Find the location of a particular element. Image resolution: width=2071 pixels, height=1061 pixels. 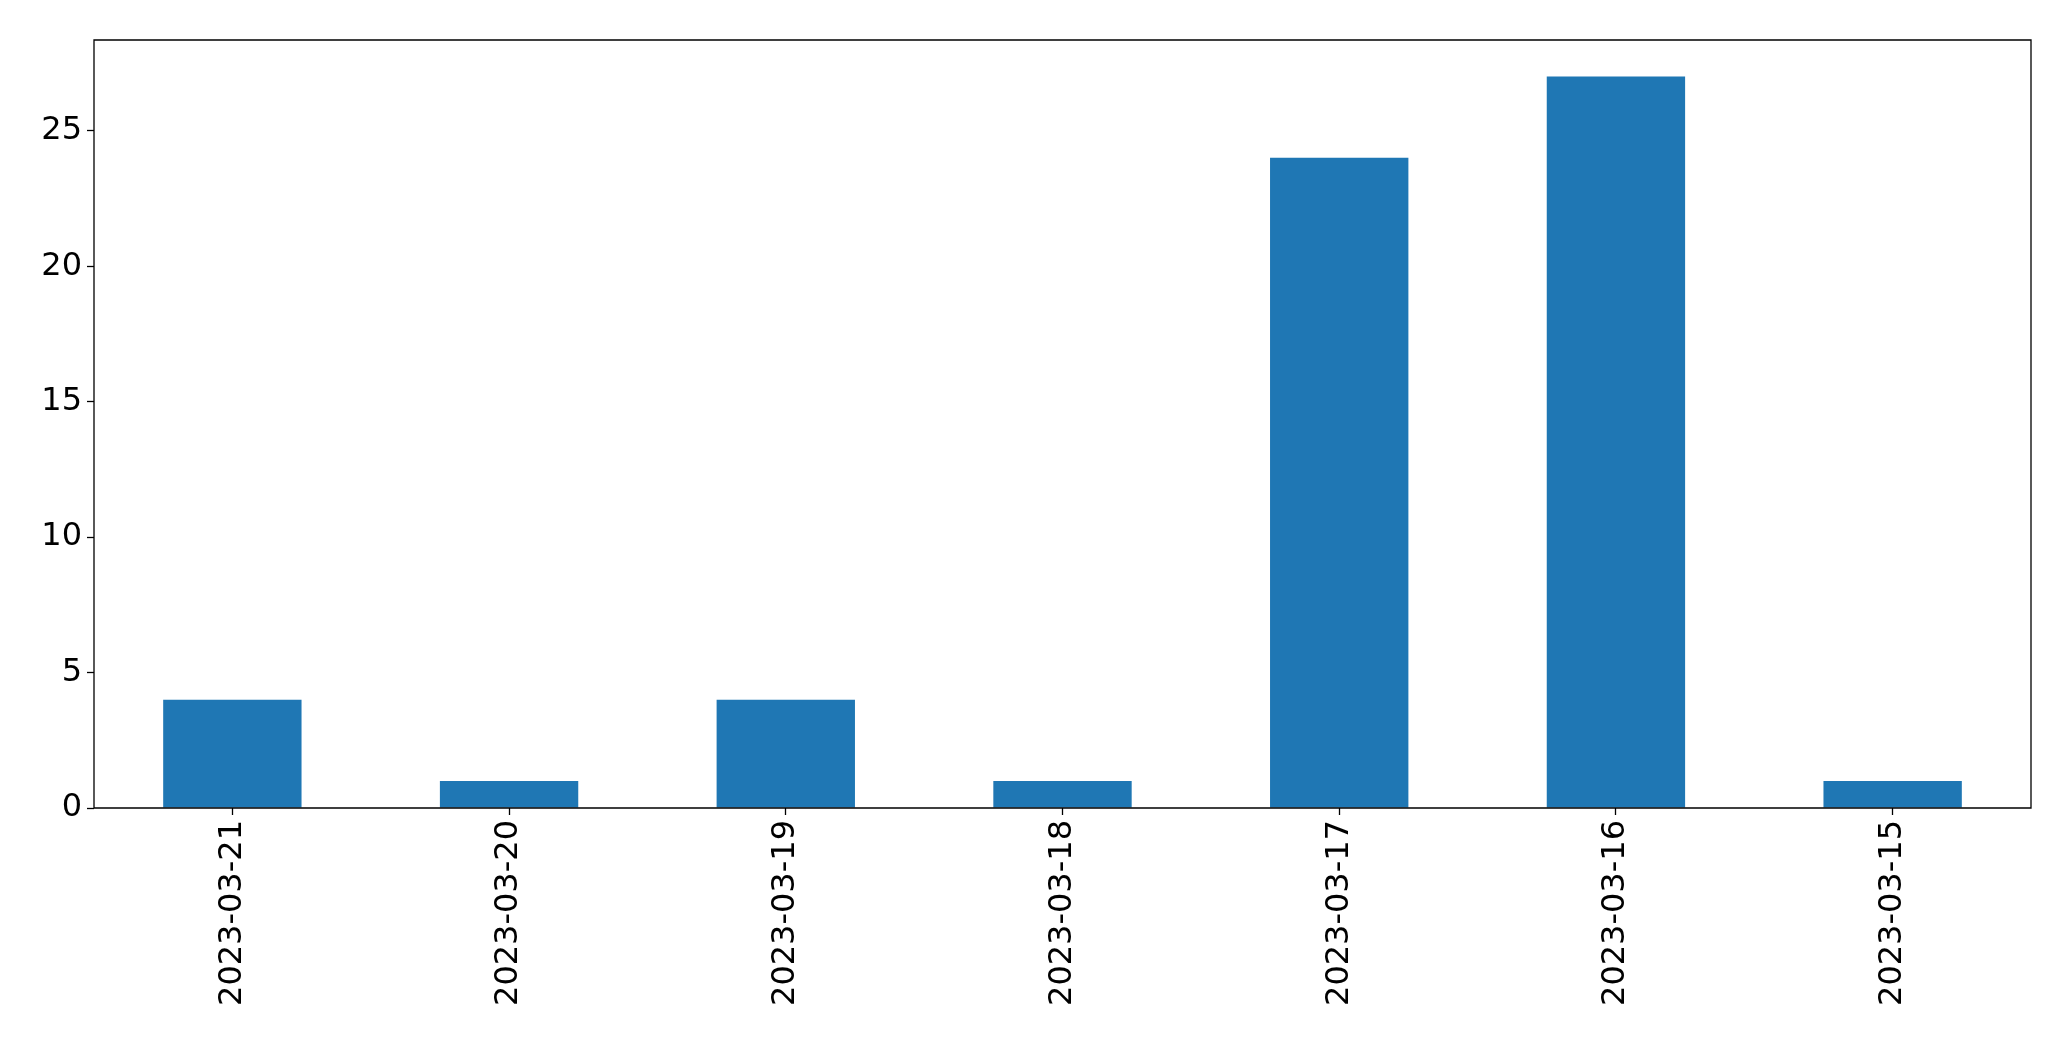

x-tick-label: 2023-03-20 is located at coordinates (506, 913).